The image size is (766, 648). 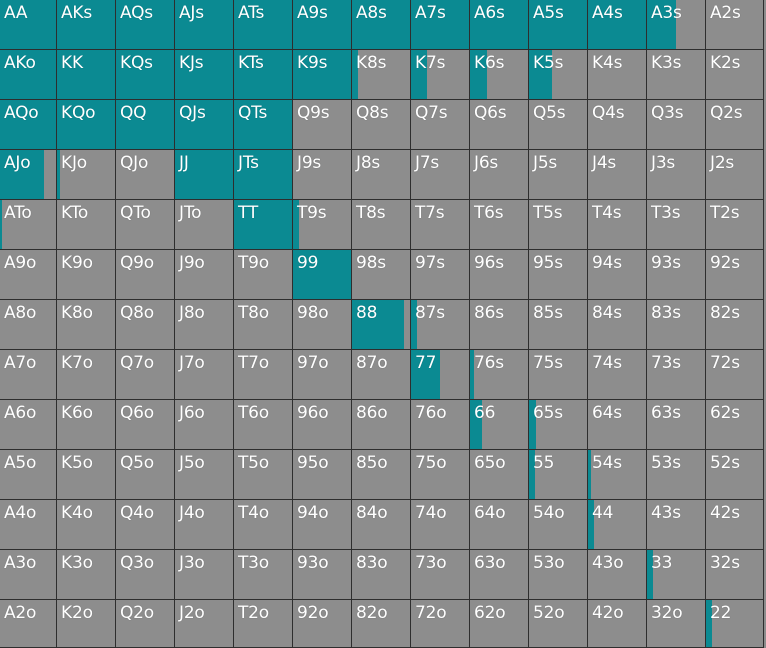 I want to click on hand-cell-87o: 87o, so click(x=381, y=375).